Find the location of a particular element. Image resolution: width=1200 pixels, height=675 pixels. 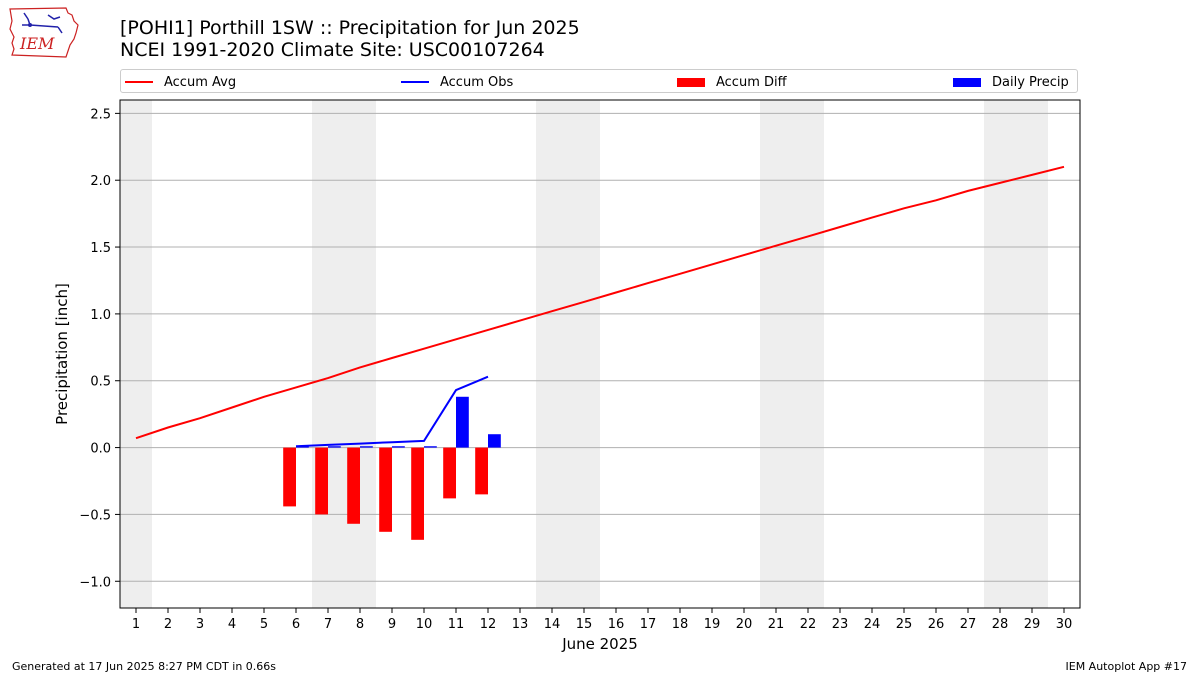

x-tick-label: 7 is located at coordinates (328, 624).